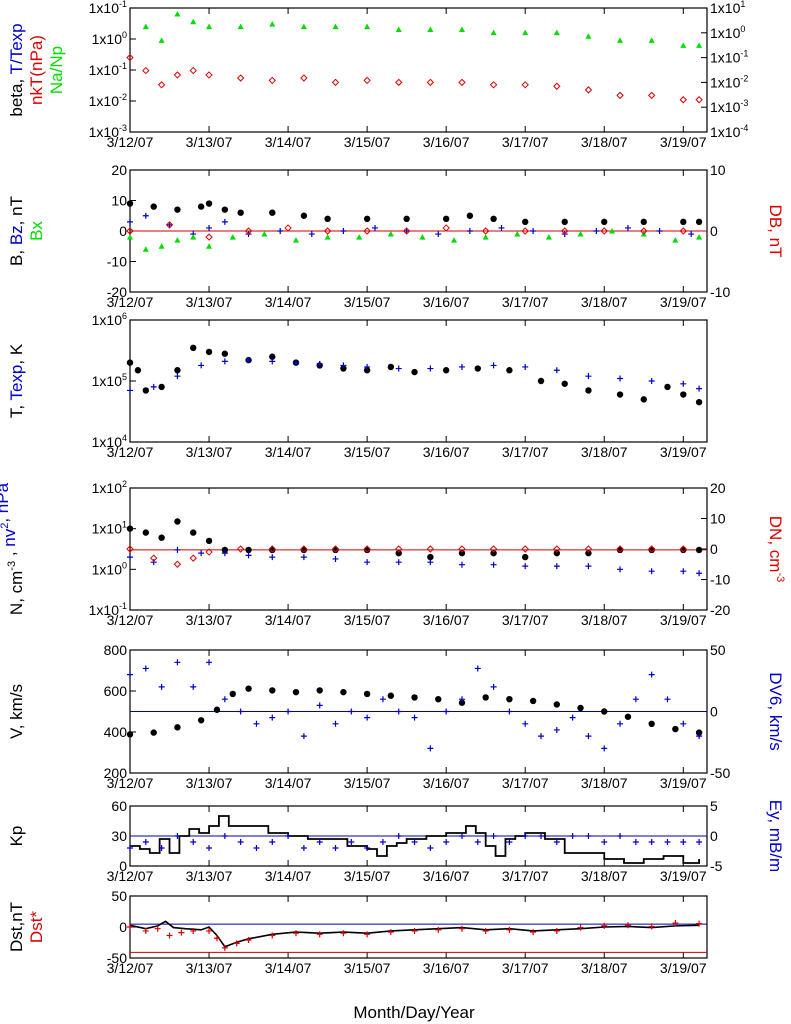 The width and height of the screenshot is (791, 1024). What do you see at coordinates (123, 927) in the screenshot?
I see `left-y-tick-label: 0` at bounding box center [123, 927].